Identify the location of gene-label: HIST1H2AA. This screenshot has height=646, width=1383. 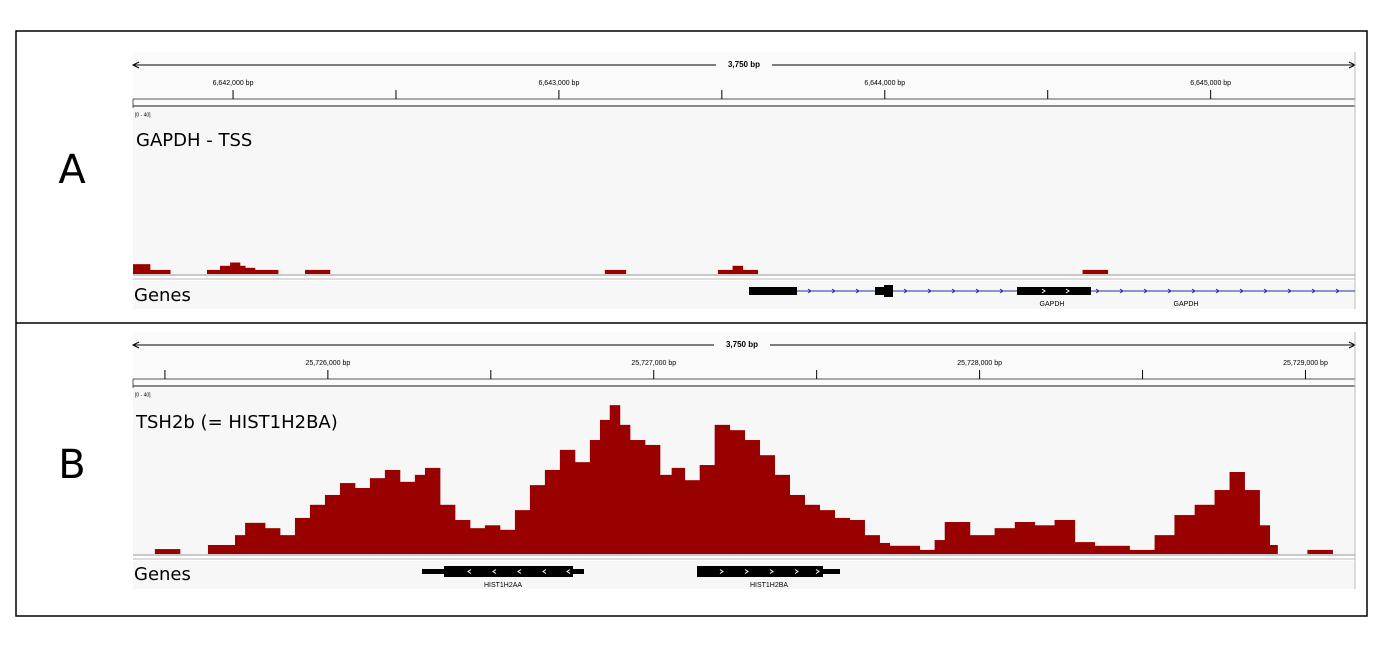
(503, 585).